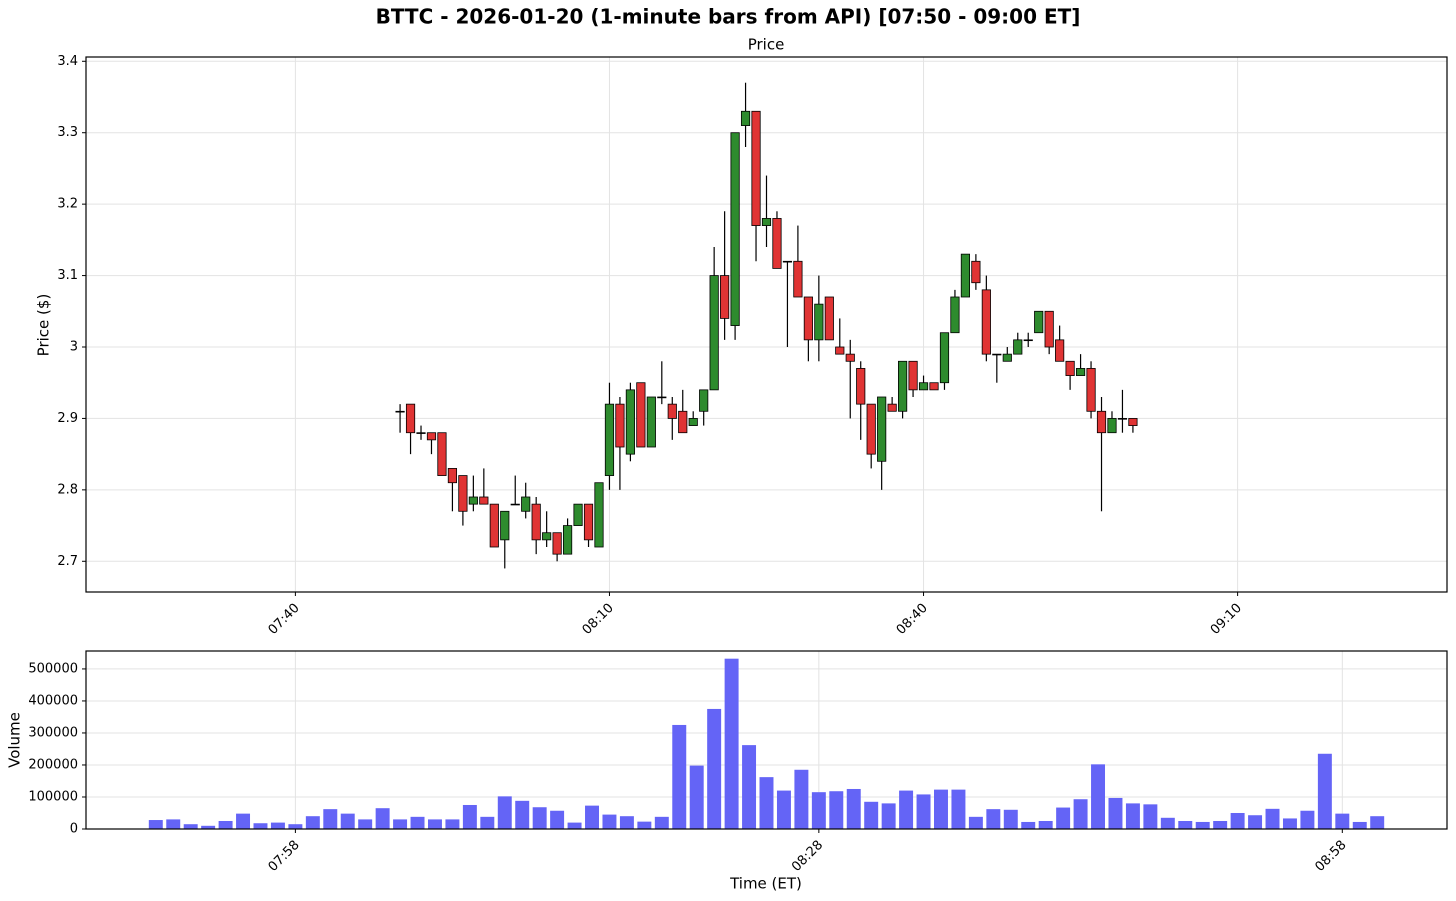  I want to click on y-axis-label: Volume, so click(15, 740).